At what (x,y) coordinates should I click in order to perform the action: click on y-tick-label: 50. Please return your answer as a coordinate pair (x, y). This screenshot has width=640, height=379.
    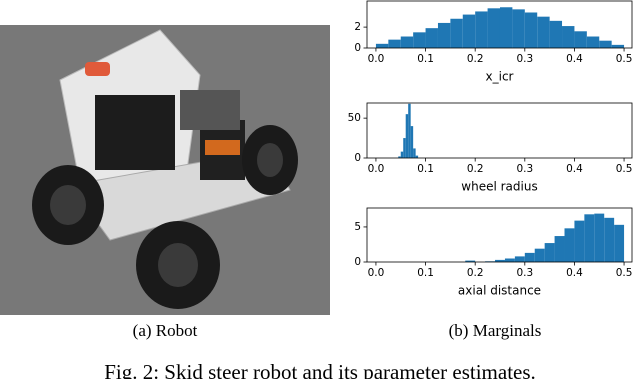
    Looking at the image, I should click on (354, 118).